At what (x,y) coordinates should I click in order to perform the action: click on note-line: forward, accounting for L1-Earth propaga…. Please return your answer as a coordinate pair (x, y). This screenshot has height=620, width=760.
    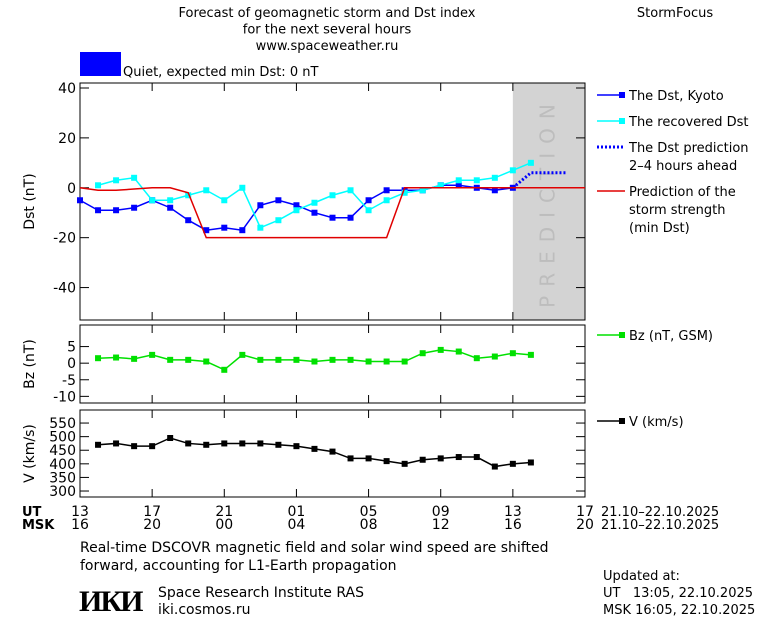
    Looking at the image, I should click on (238, 566).